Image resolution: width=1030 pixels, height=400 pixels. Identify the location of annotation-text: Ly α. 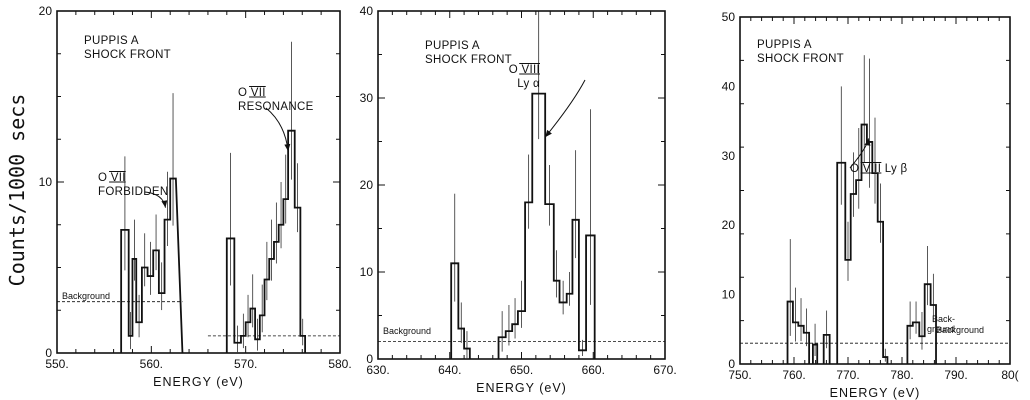
(528, 84).